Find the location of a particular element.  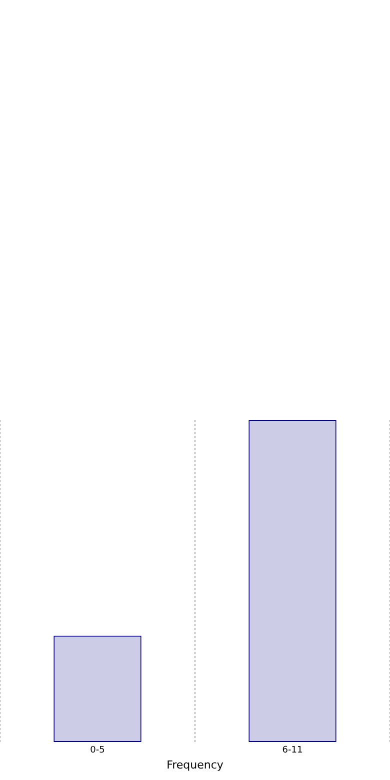

x-axis-title: Frequency is located at coordinates (195, 765).